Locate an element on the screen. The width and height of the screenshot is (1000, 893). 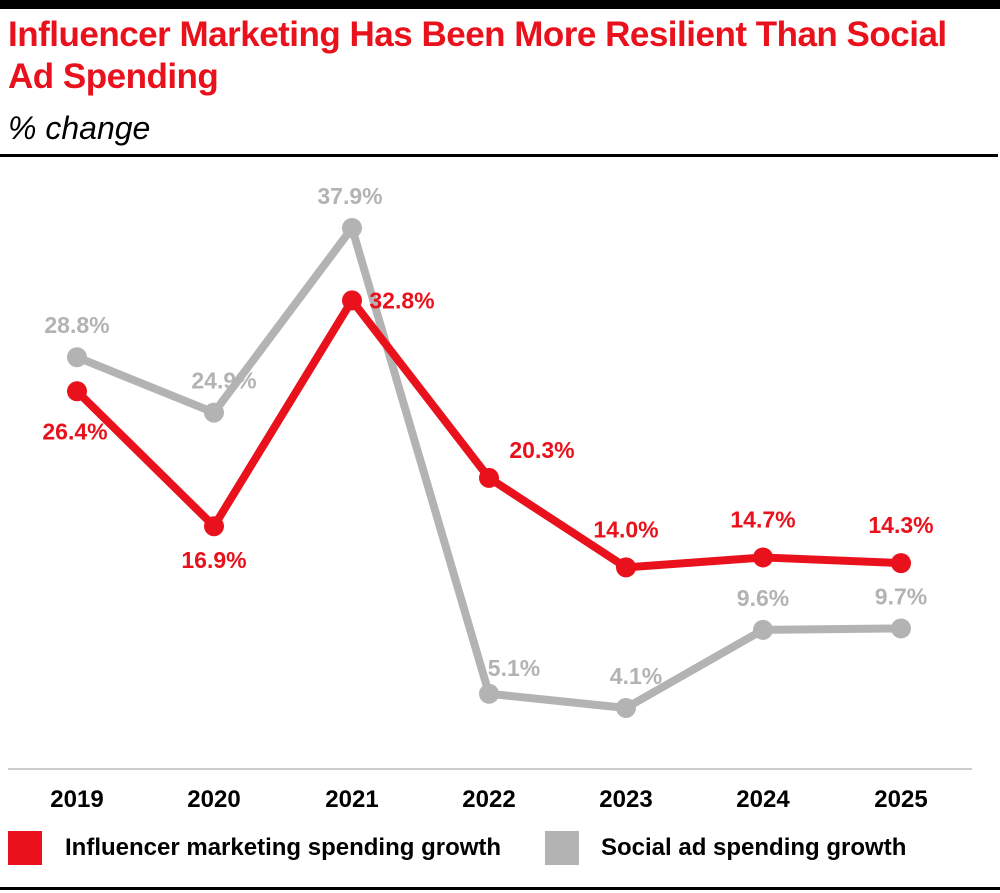
data-point-social-2020 is located at coordinates (214, 412).